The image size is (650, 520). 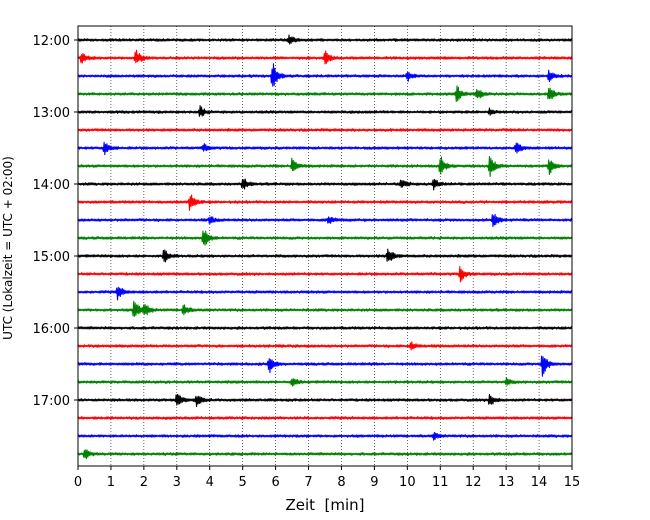 I want to click on x-tick-label: 0, so click(x=78, y=482).